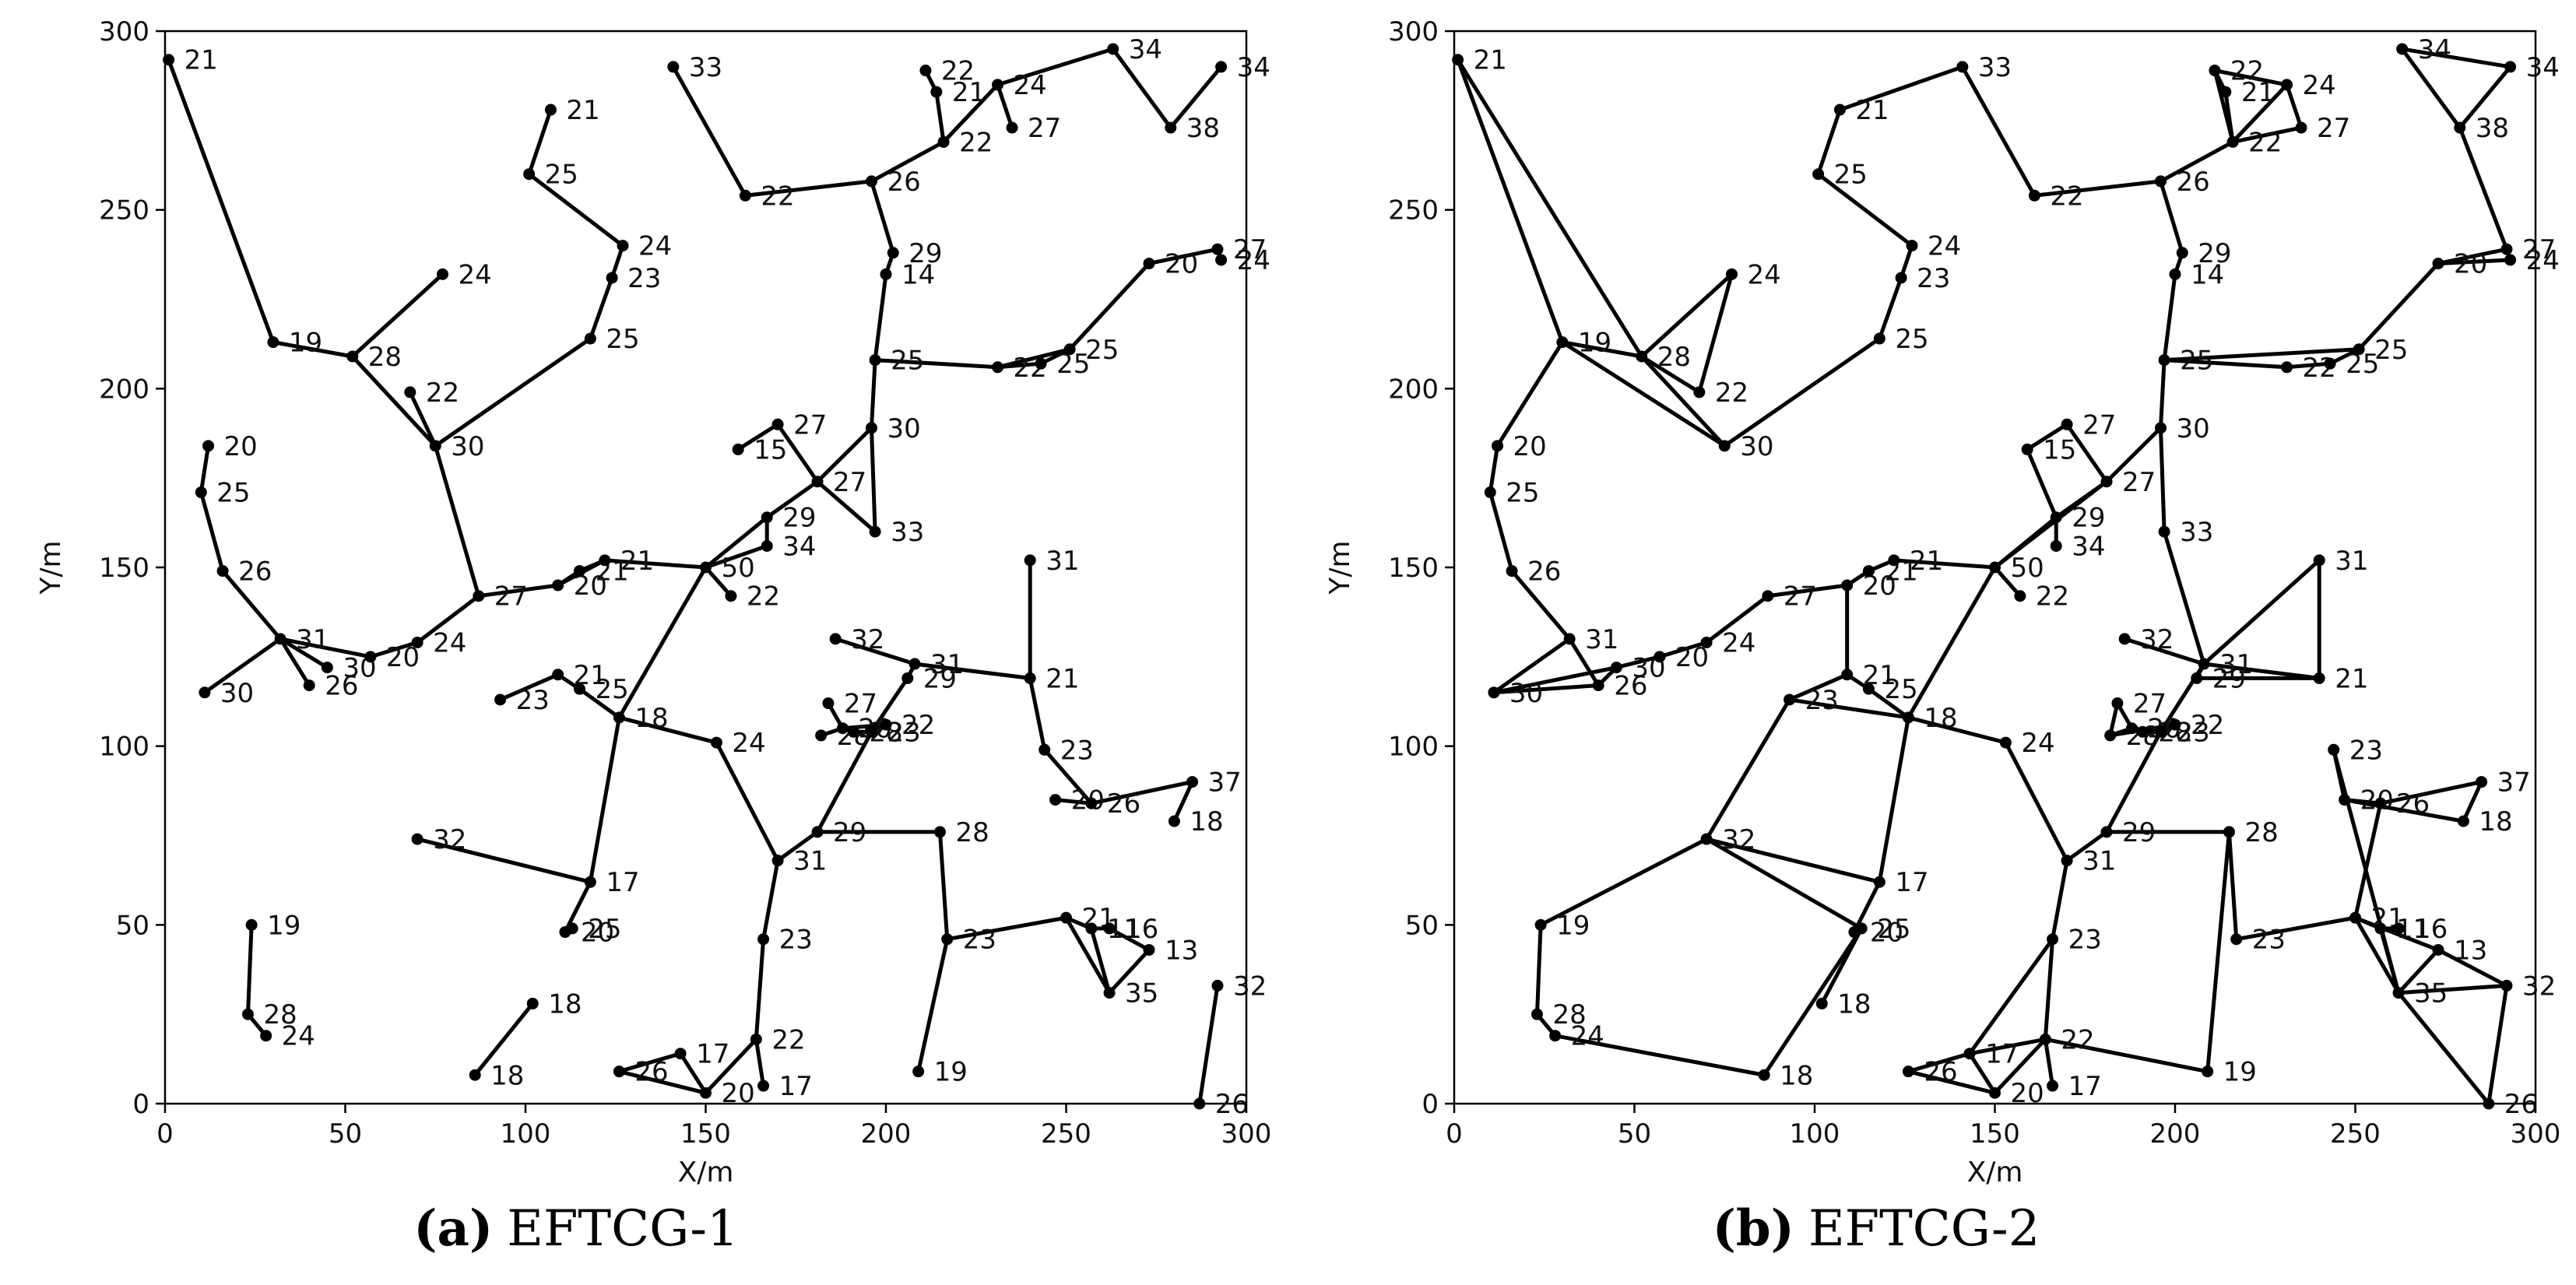 The image size is (2576, 1285). Describe the element at coordinates (1062, 679) in the screenshot. I see `node-label-62: 21` at that location.